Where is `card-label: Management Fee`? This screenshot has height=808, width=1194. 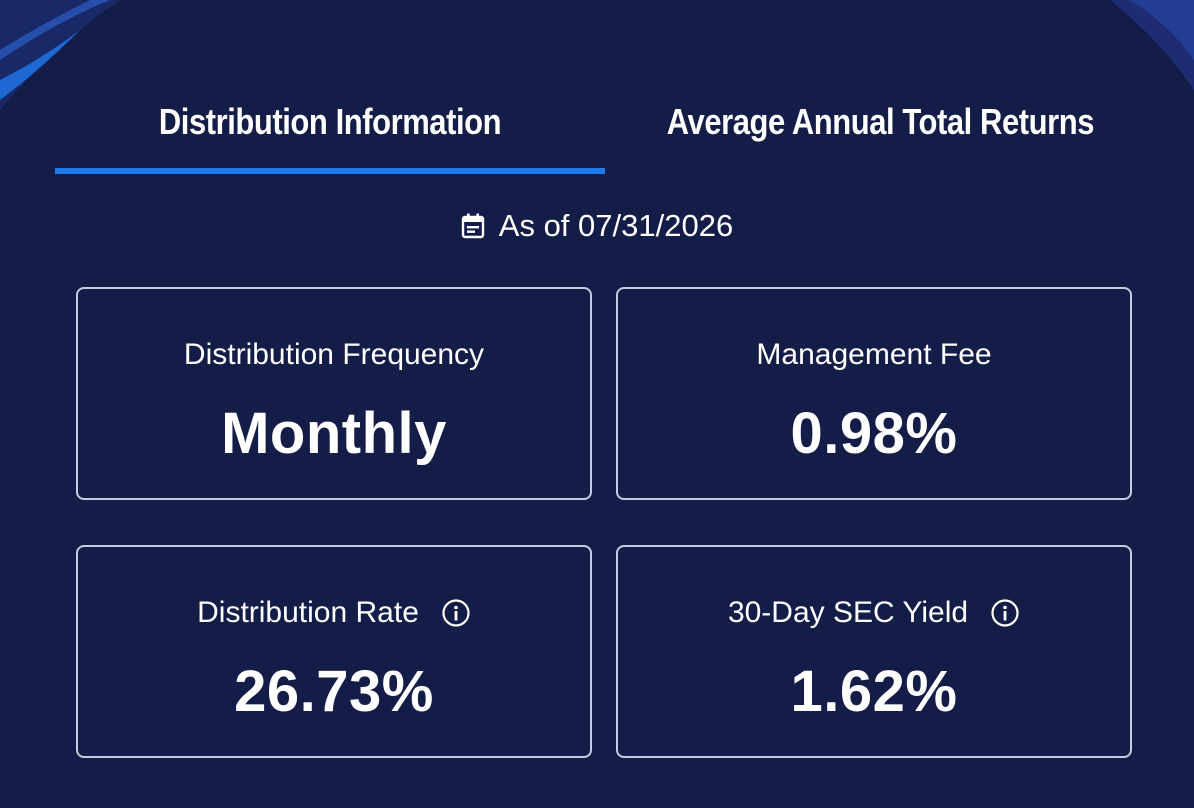
card-label: Management Fee is located at coordinates (874, 355).